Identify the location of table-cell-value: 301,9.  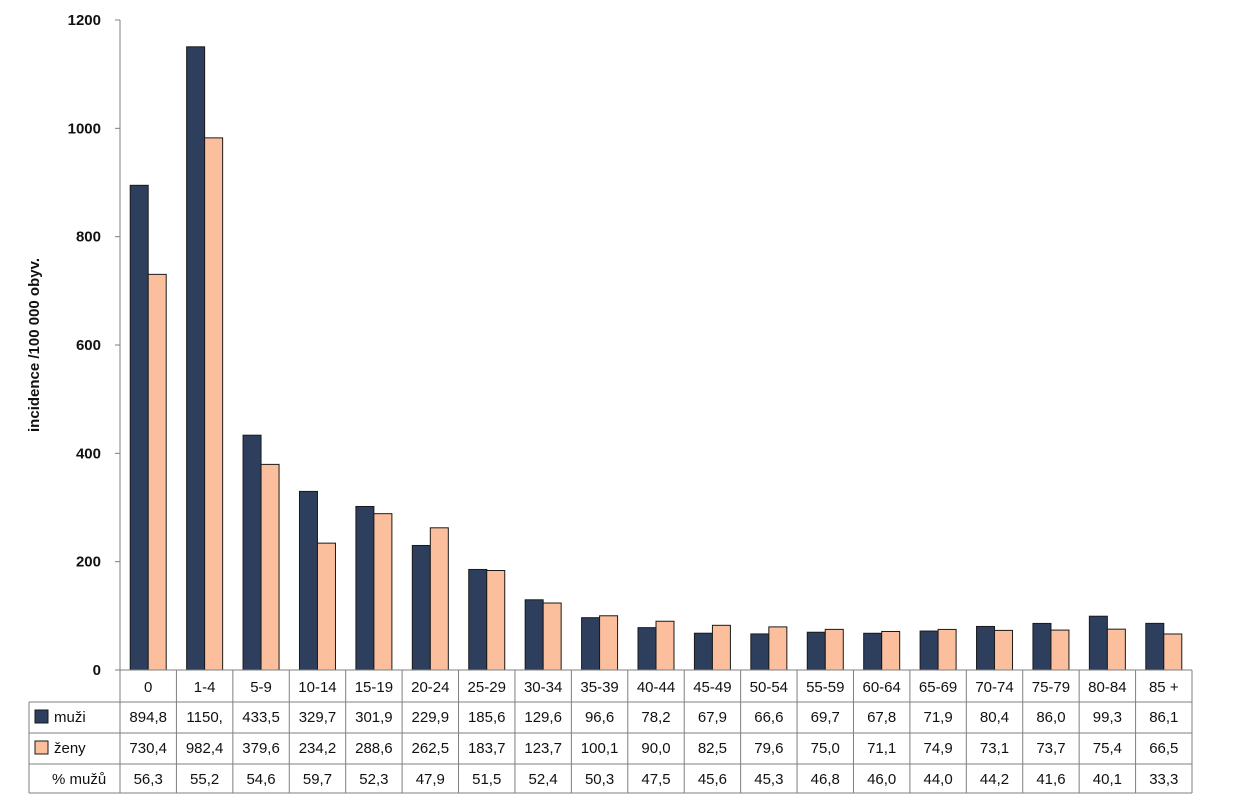
(374, 717).